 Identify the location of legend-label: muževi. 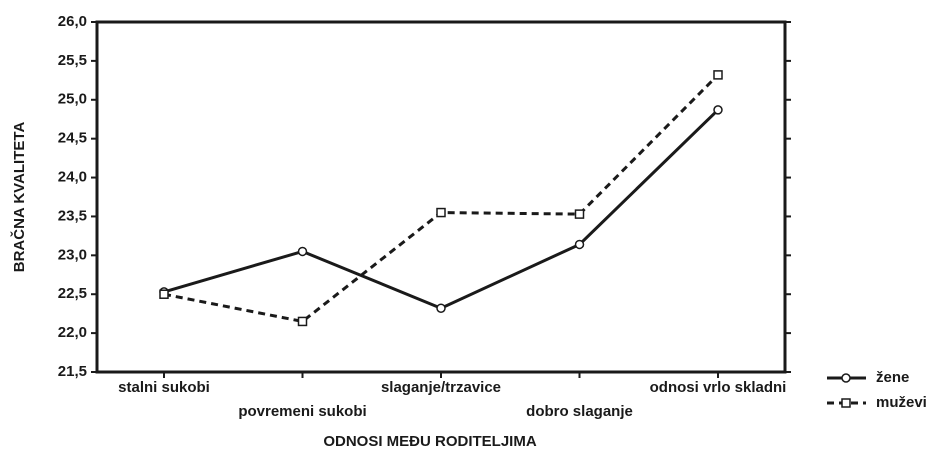
(901, 402).